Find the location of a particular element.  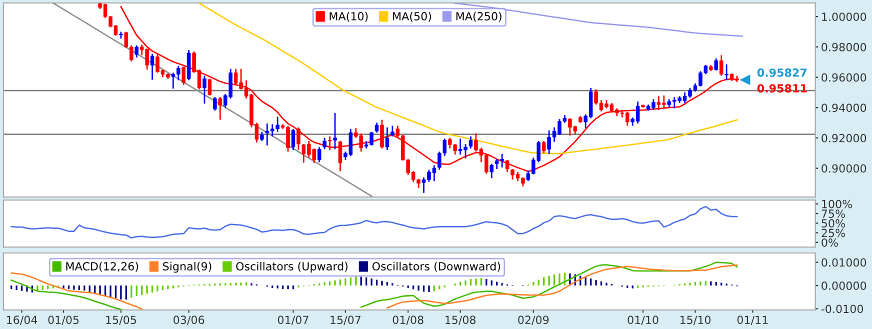

annotation: 0.95827 is located at coordinates (782, 72).